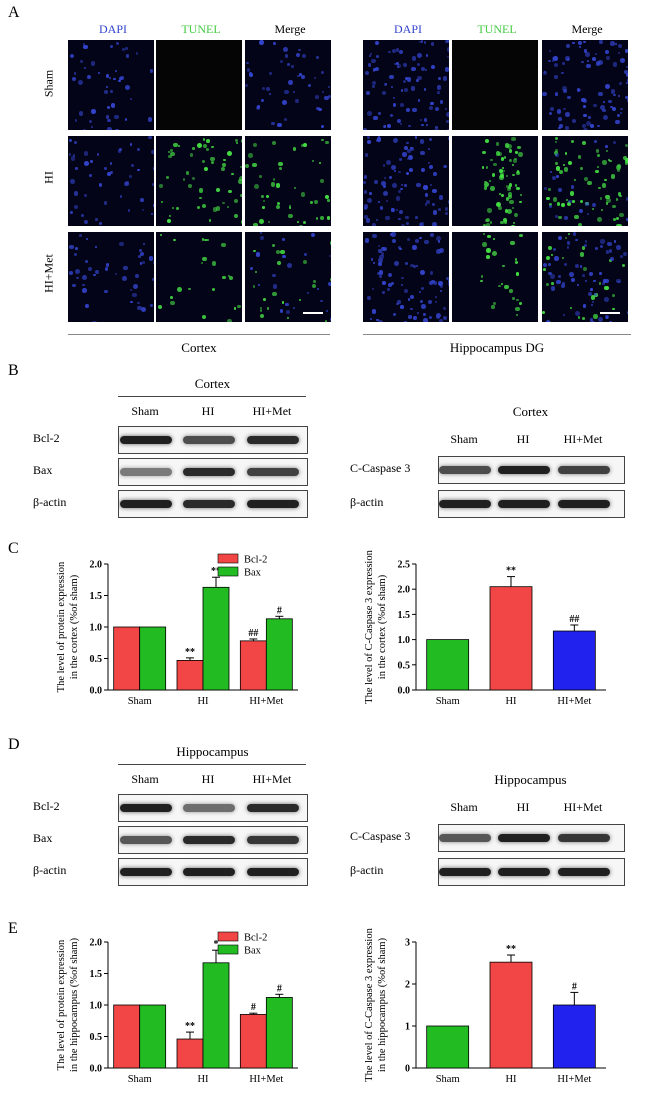 This screenshot has width=650, height=1102. I want to click on blot-title: Cortex, so click(530, 411).